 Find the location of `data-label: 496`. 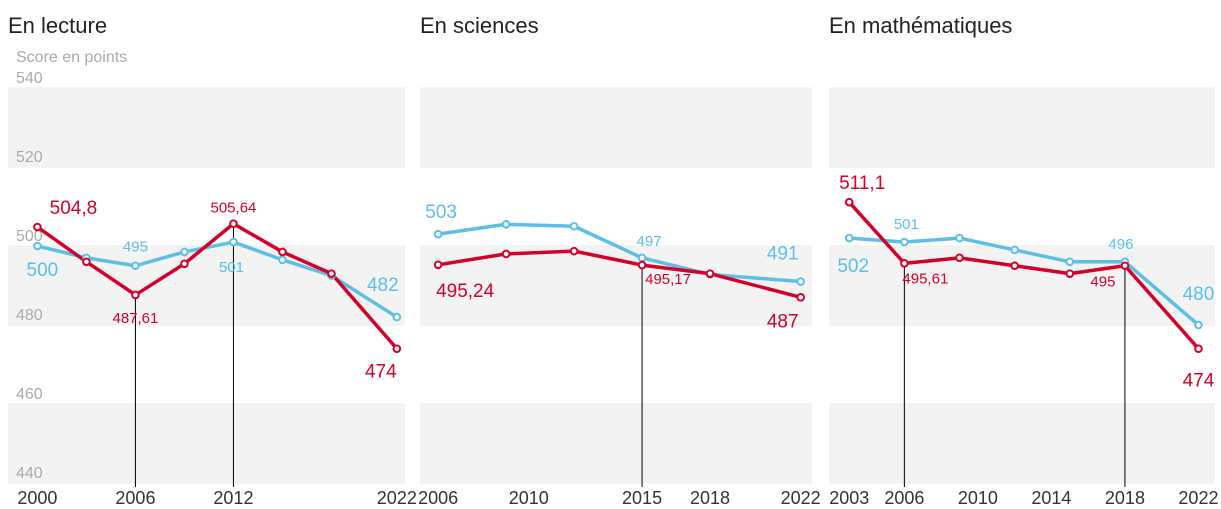

data-label: 496 is located at coordinates (1120, 244).